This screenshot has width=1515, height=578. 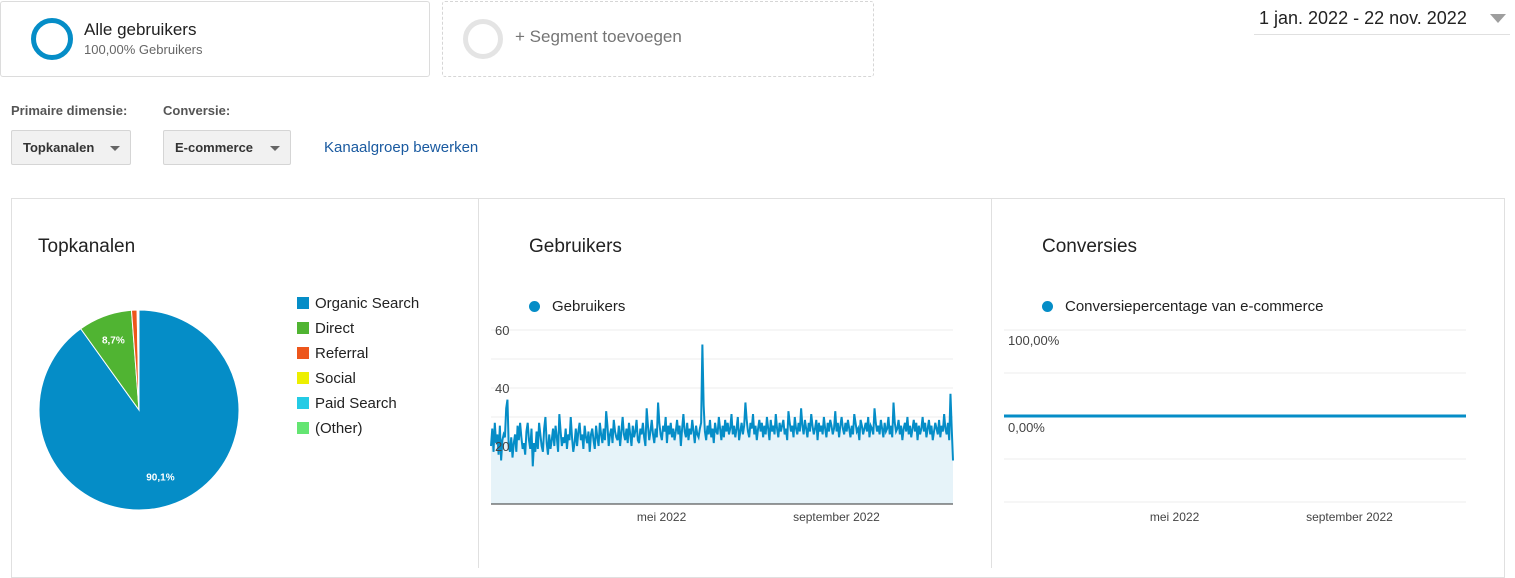 What do you see at coordinates (575, 246) in the screenshot?
I see `gebruikers-title: Gebruikers` at bounding box center [575, 246].